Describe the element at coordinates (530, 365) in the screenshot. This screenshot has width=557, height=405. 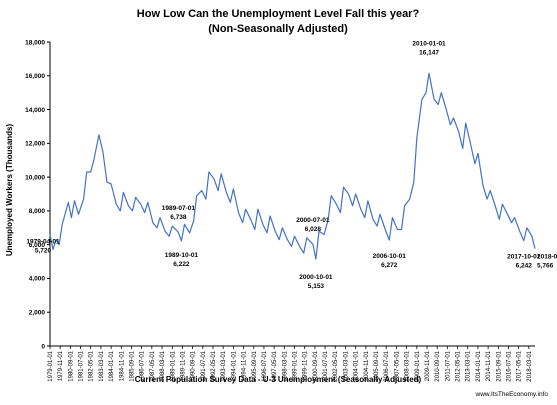
I see `x-tick-label: 2018-03-01` at that location.